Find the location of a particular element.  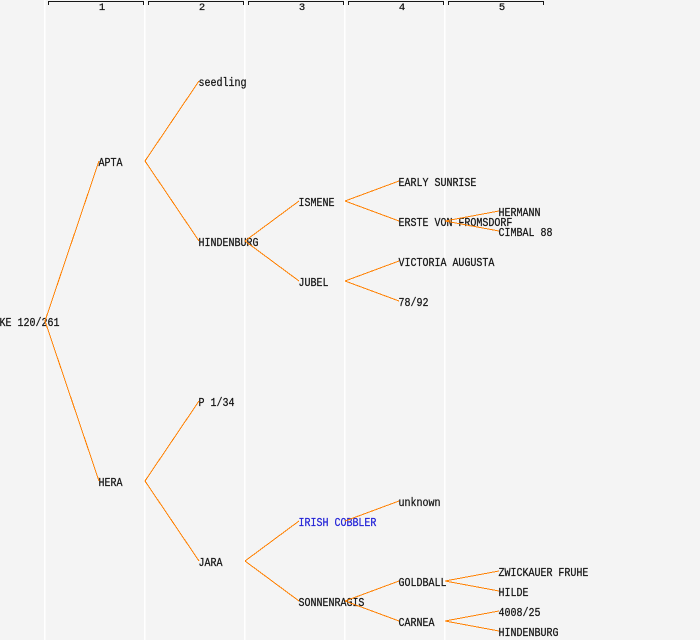

svg-text: 4008/25 is located at coordinates (520, 613).